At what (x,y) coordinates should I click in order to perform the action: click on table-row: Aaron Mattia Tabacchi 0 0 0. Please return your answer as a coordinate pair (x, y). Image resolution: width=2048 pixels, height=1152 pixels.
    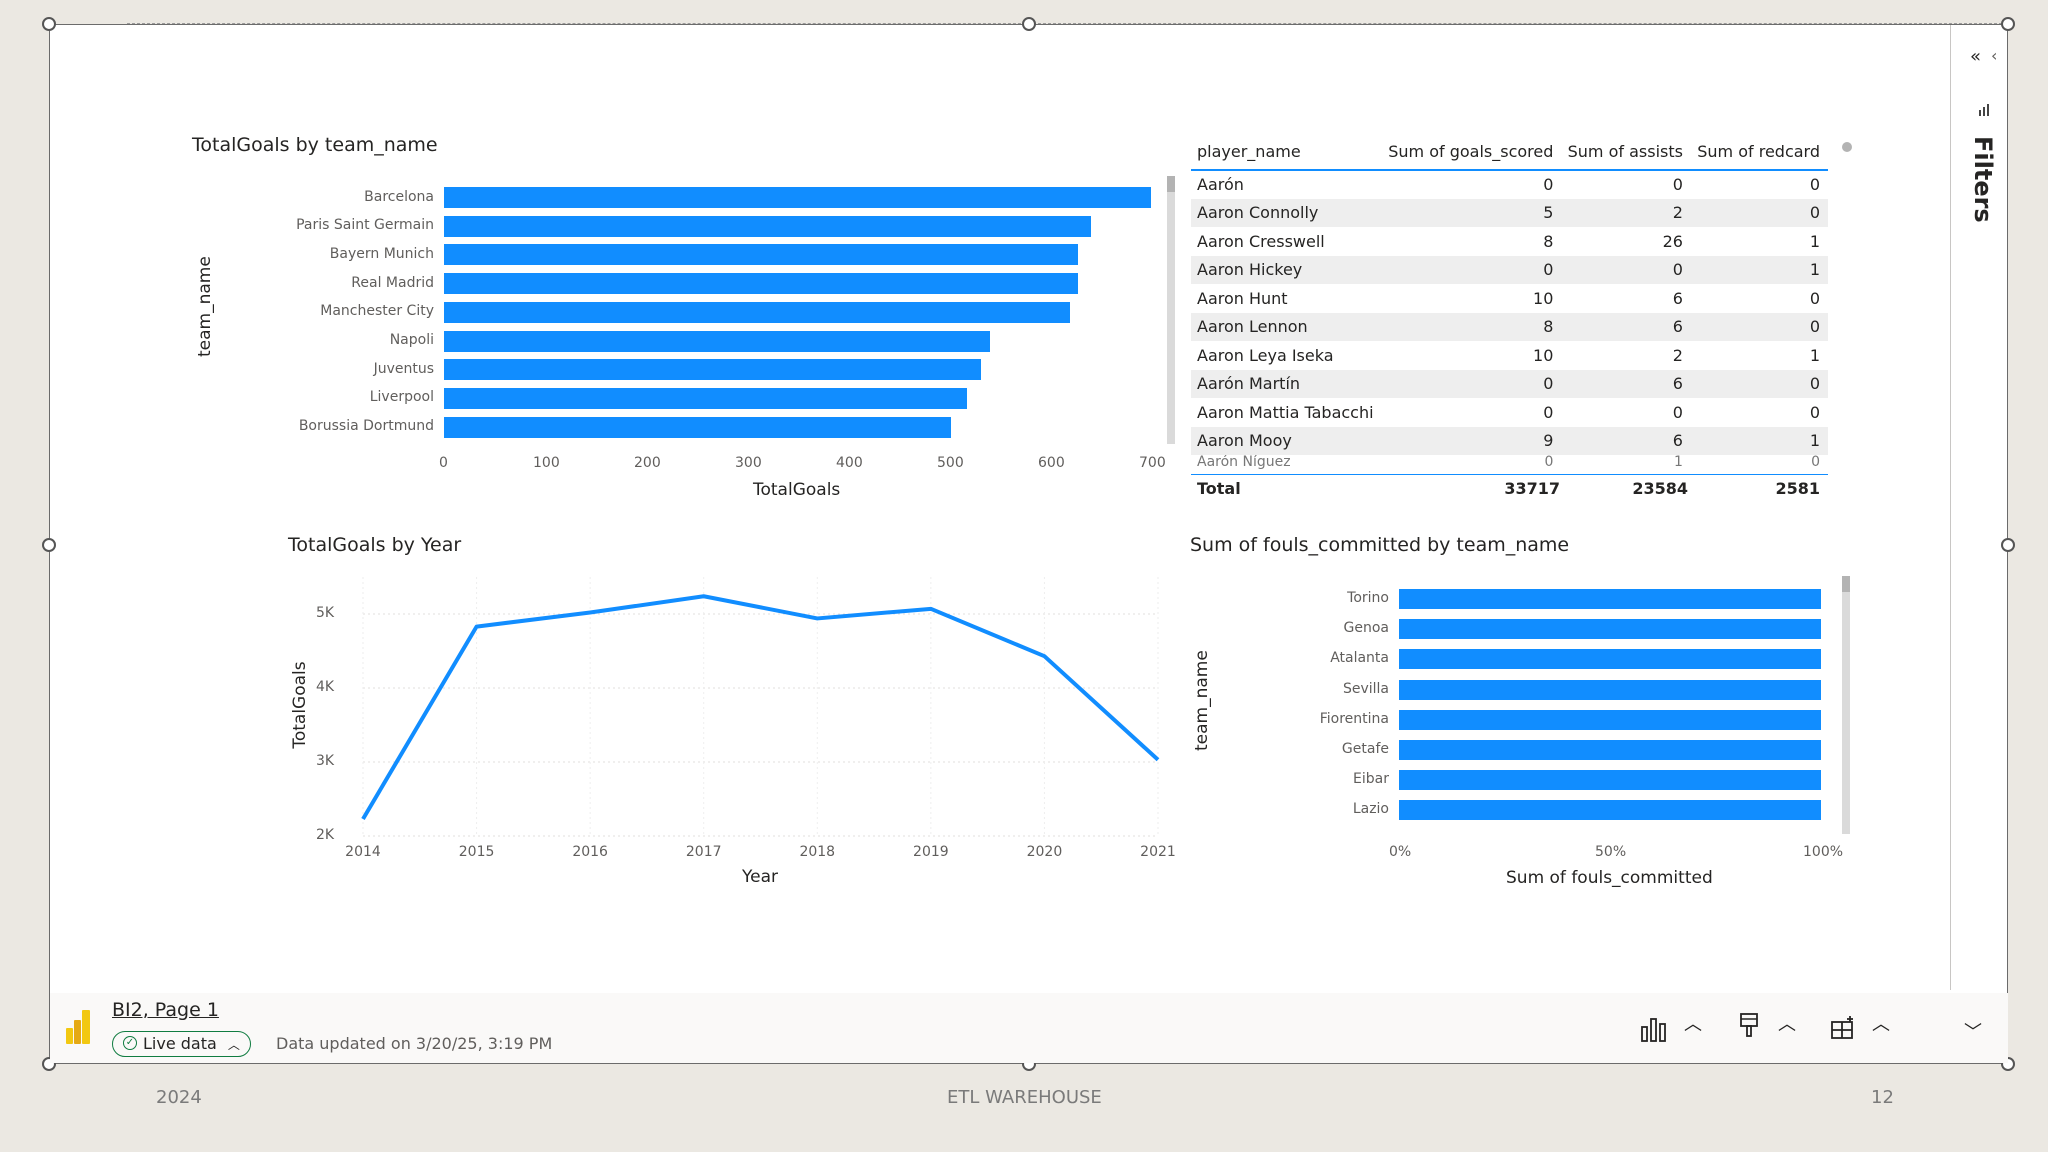
    Looking at the image, I should click on (1509, 412).